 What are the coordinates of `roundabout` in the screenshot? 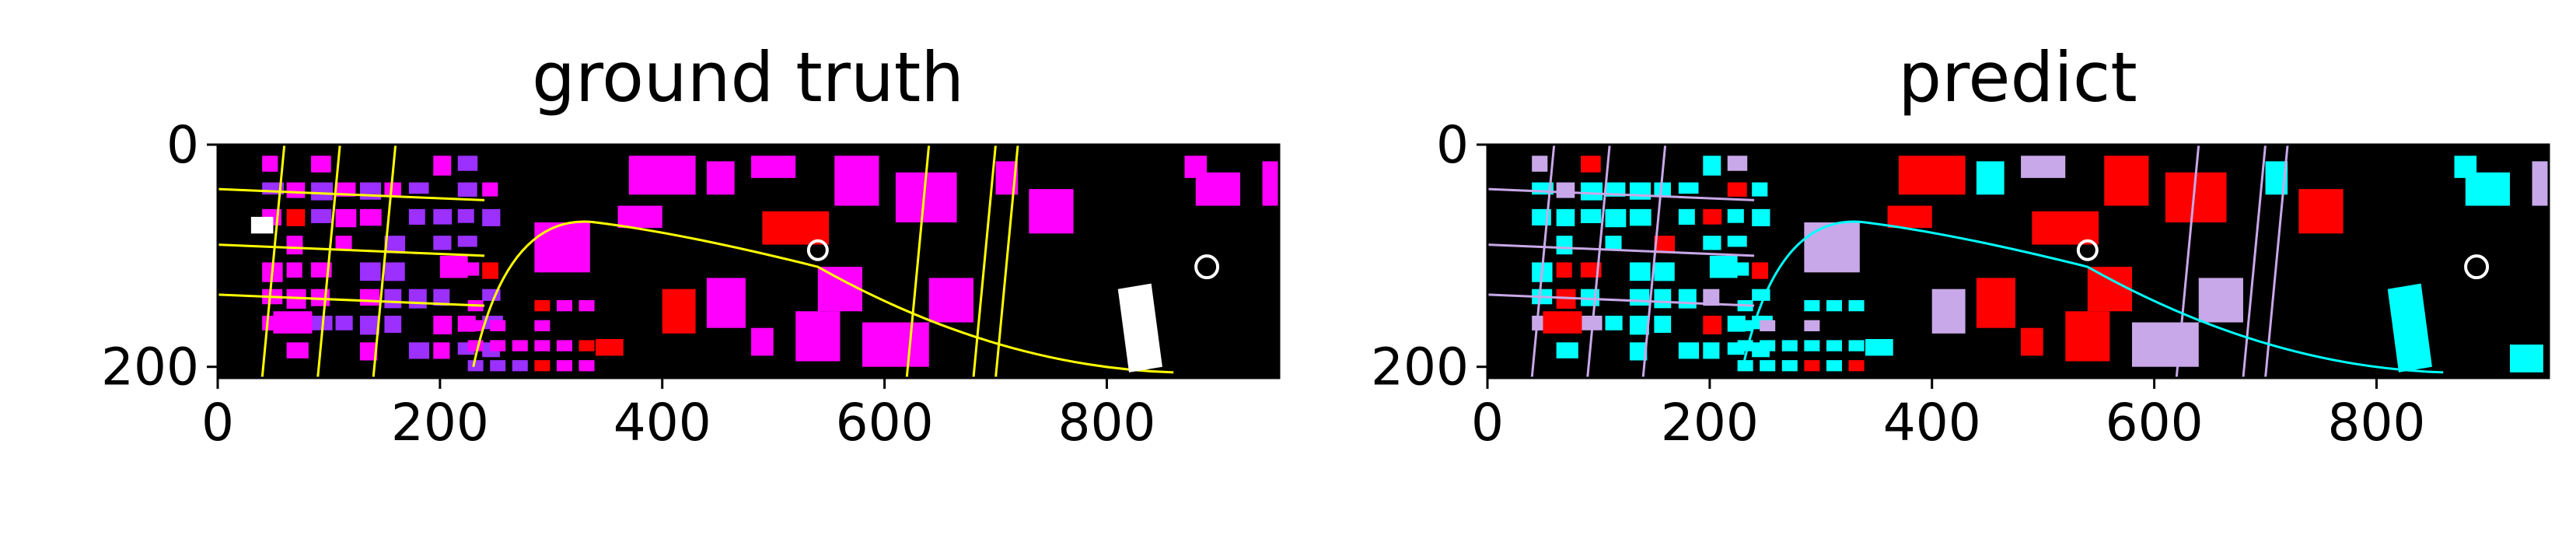 It's located at (2477, 267).